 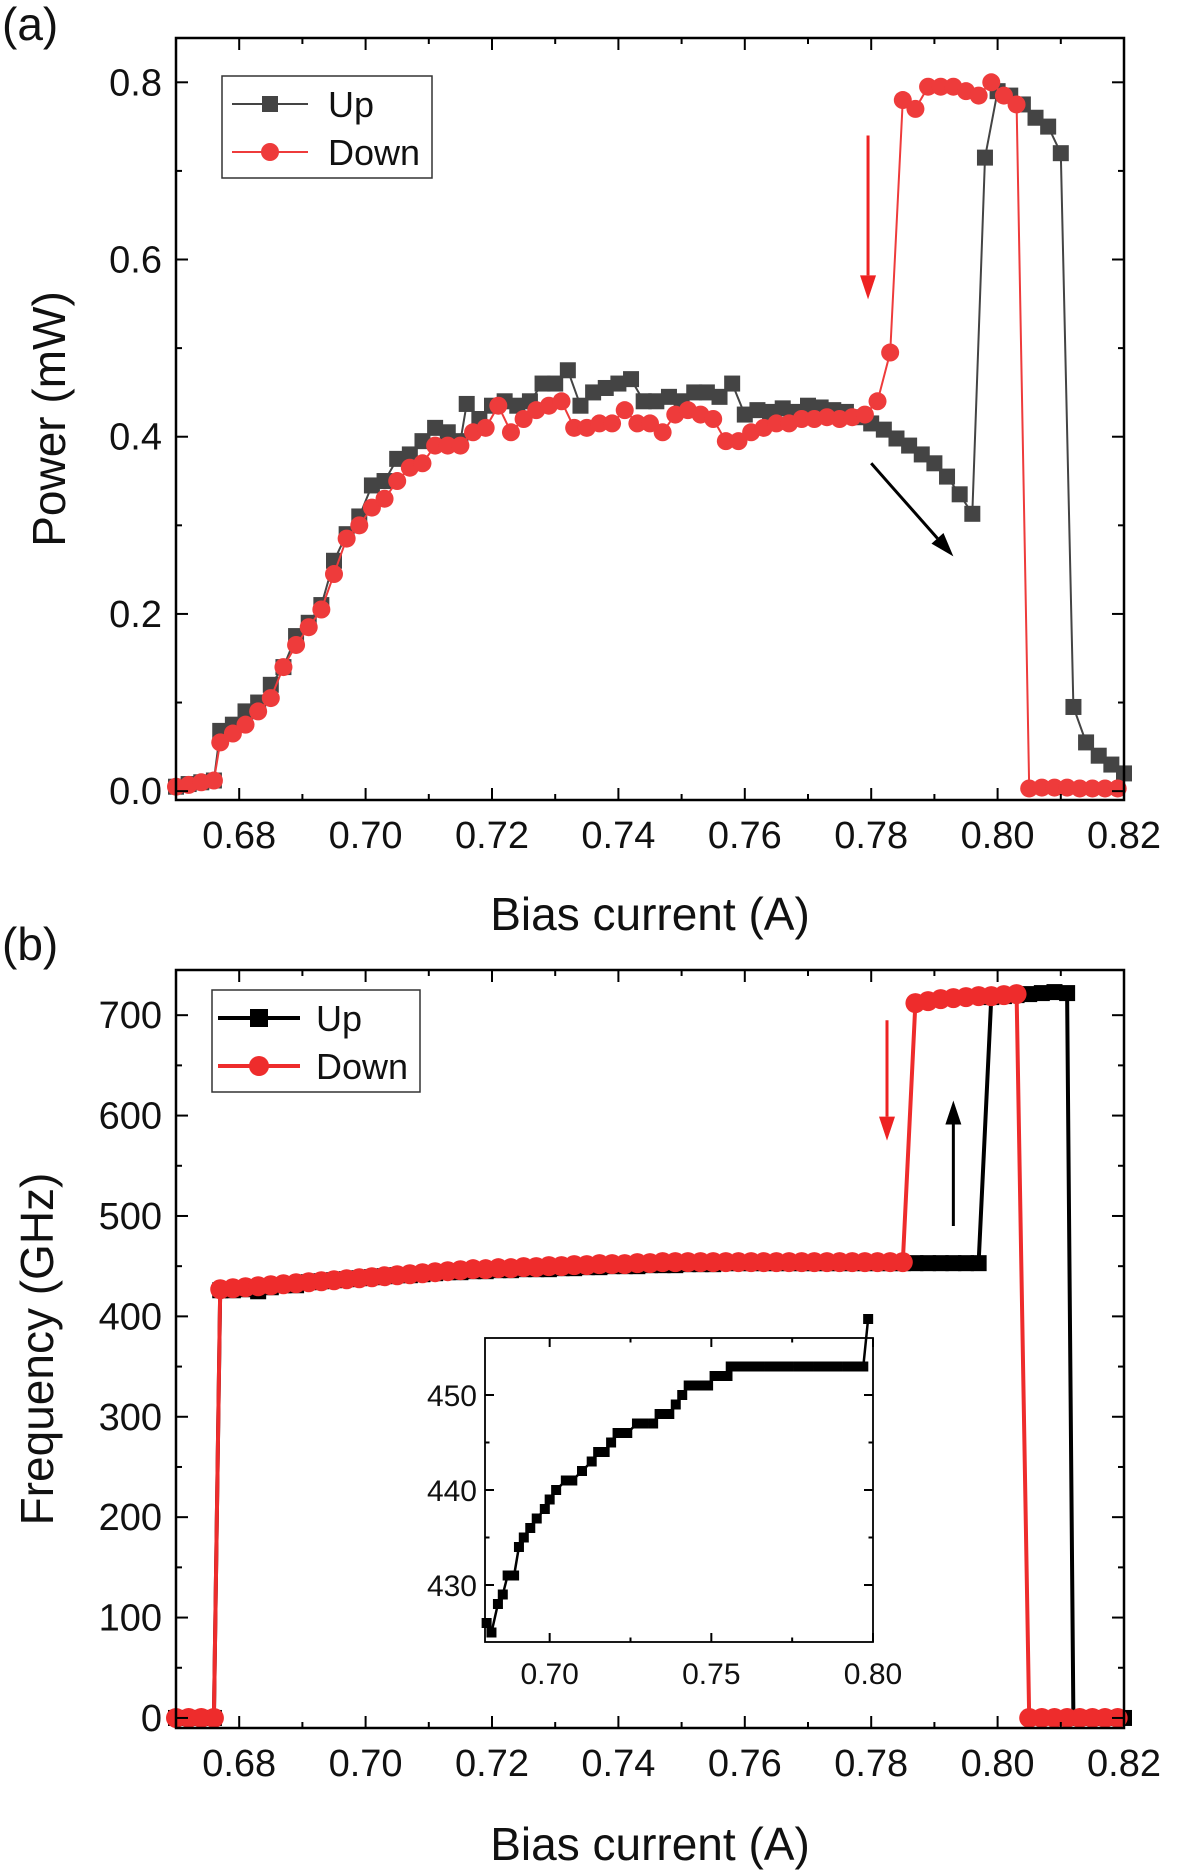 What do you see at coordinates (452, 1396) in the screenshot?
I see `y-tick-label: 450` at bounding box center [452, 1396].